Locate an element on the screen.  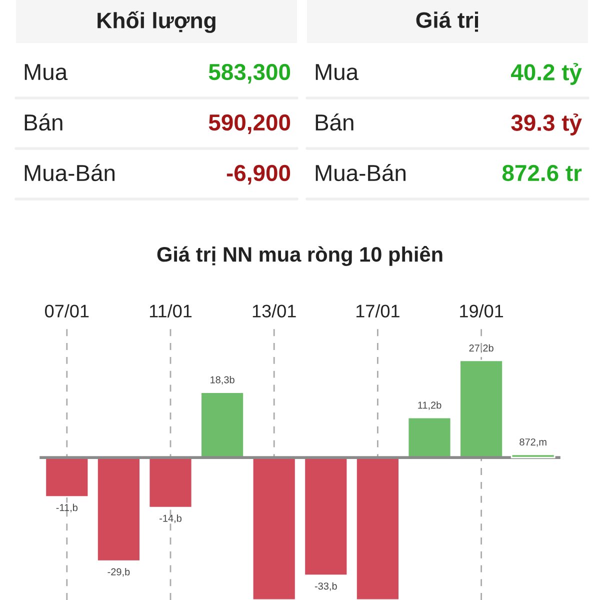
x-tick-label: 17/01 is located at coordinates (378, 311).